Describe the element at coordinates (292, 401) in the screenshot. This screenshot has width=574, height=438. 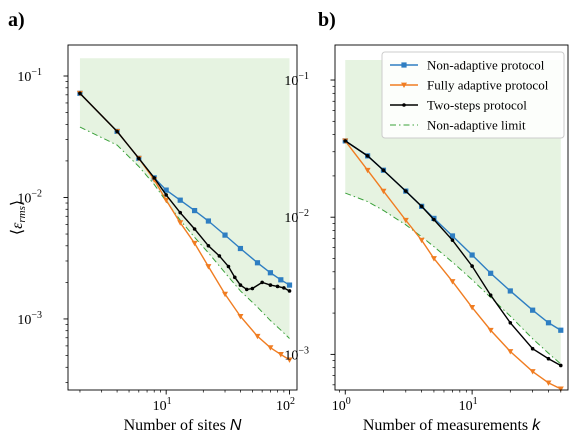
I see `tick-exponent: 2` at that location.